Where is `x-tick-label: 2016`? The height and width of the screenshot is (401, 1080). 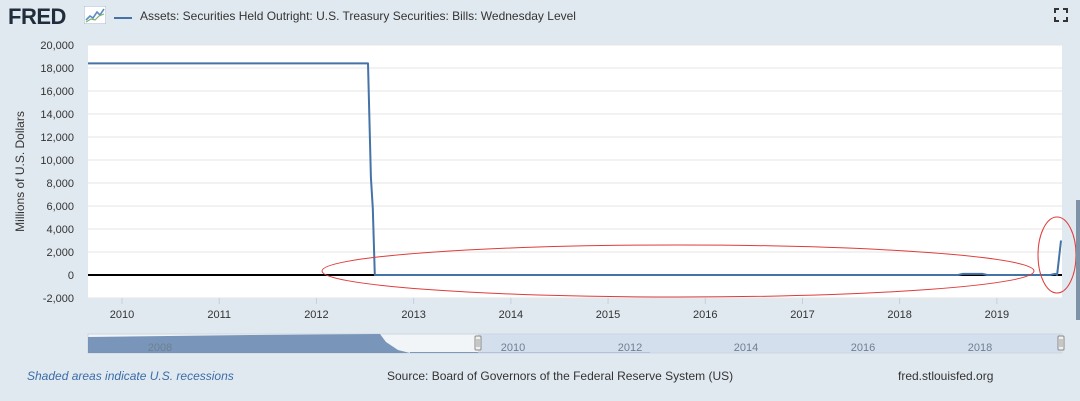
x-tick-label: 2016 is located at coordinates (705, 315).